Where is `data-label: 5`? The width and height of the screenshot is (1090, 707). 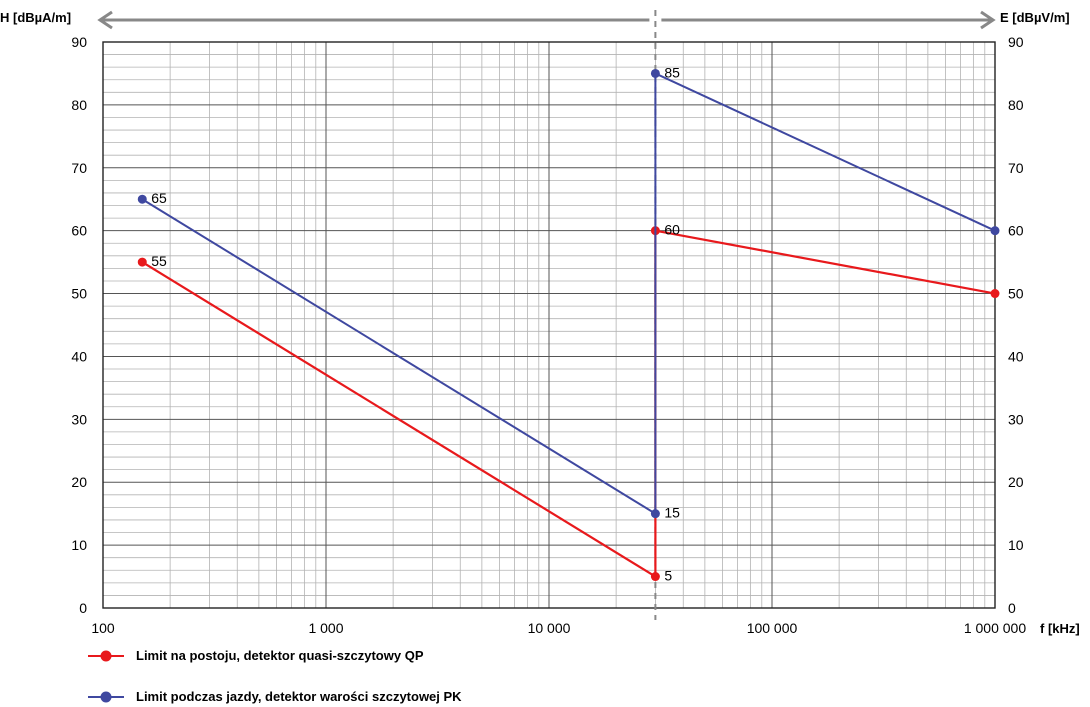
data-label: 5 is located at coordinates (668, 576).